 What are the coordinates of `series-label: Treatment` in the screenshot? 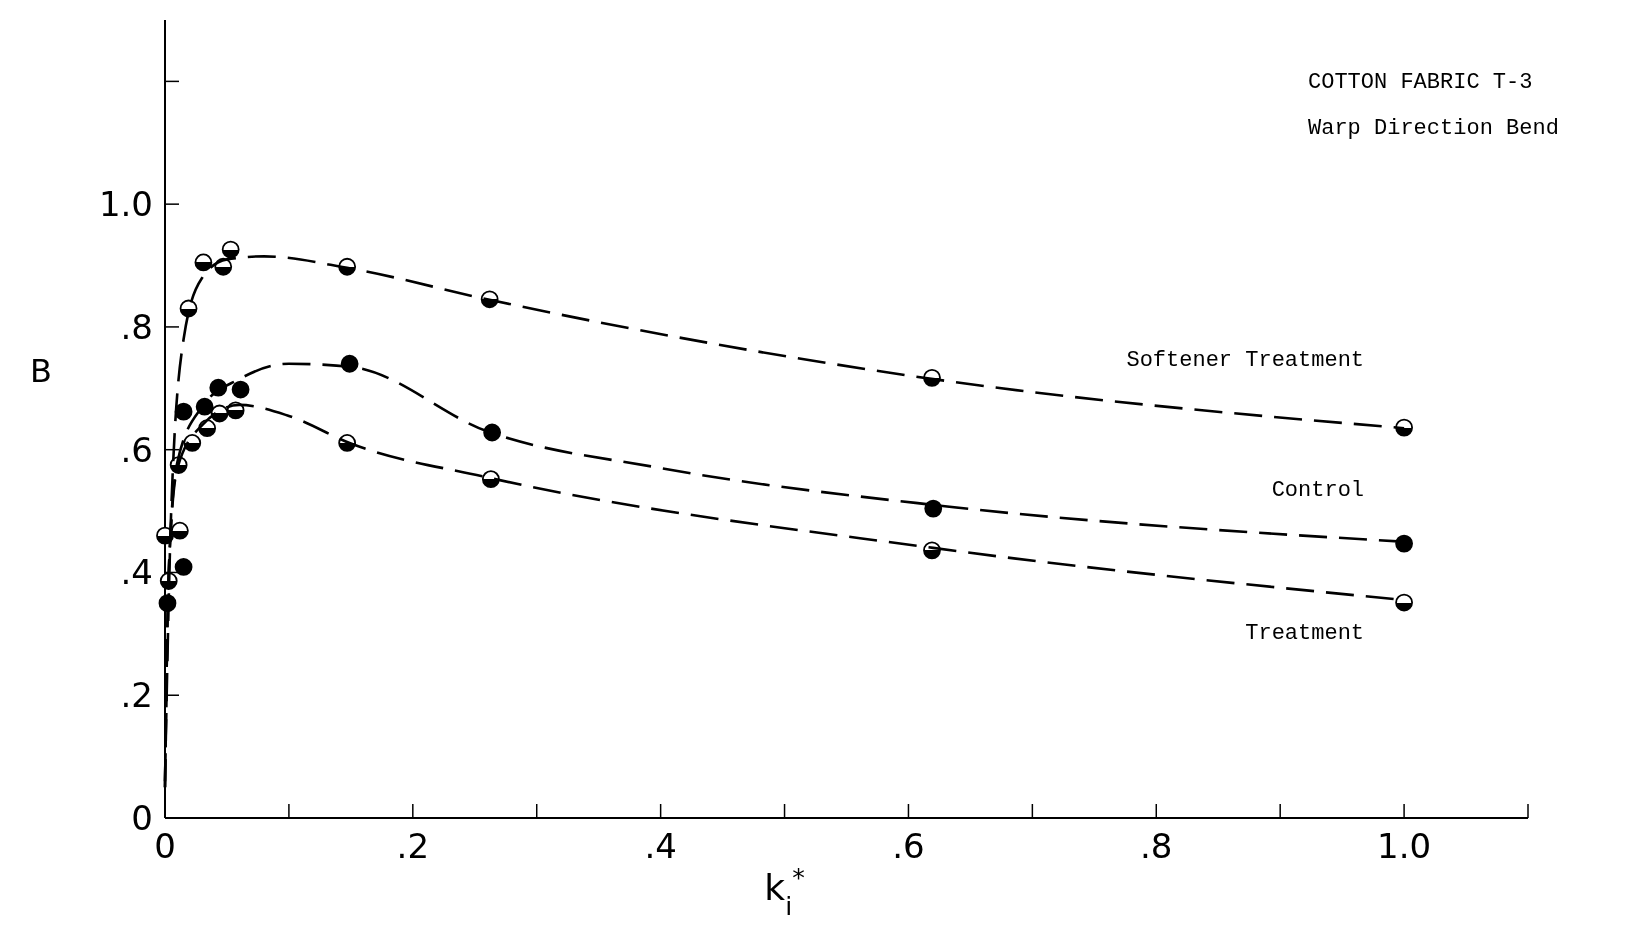 It's located at (1305, 633).